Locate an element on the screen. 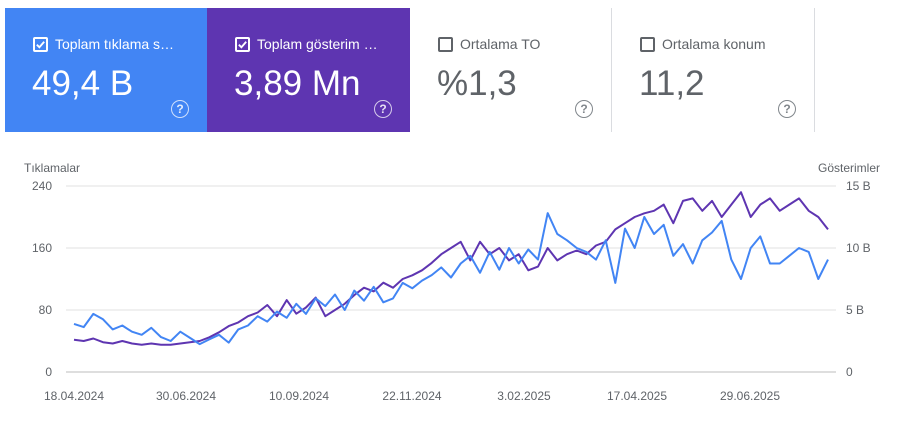  x-tick-label: 18.04.2024 is located at coordinates (74, 396).